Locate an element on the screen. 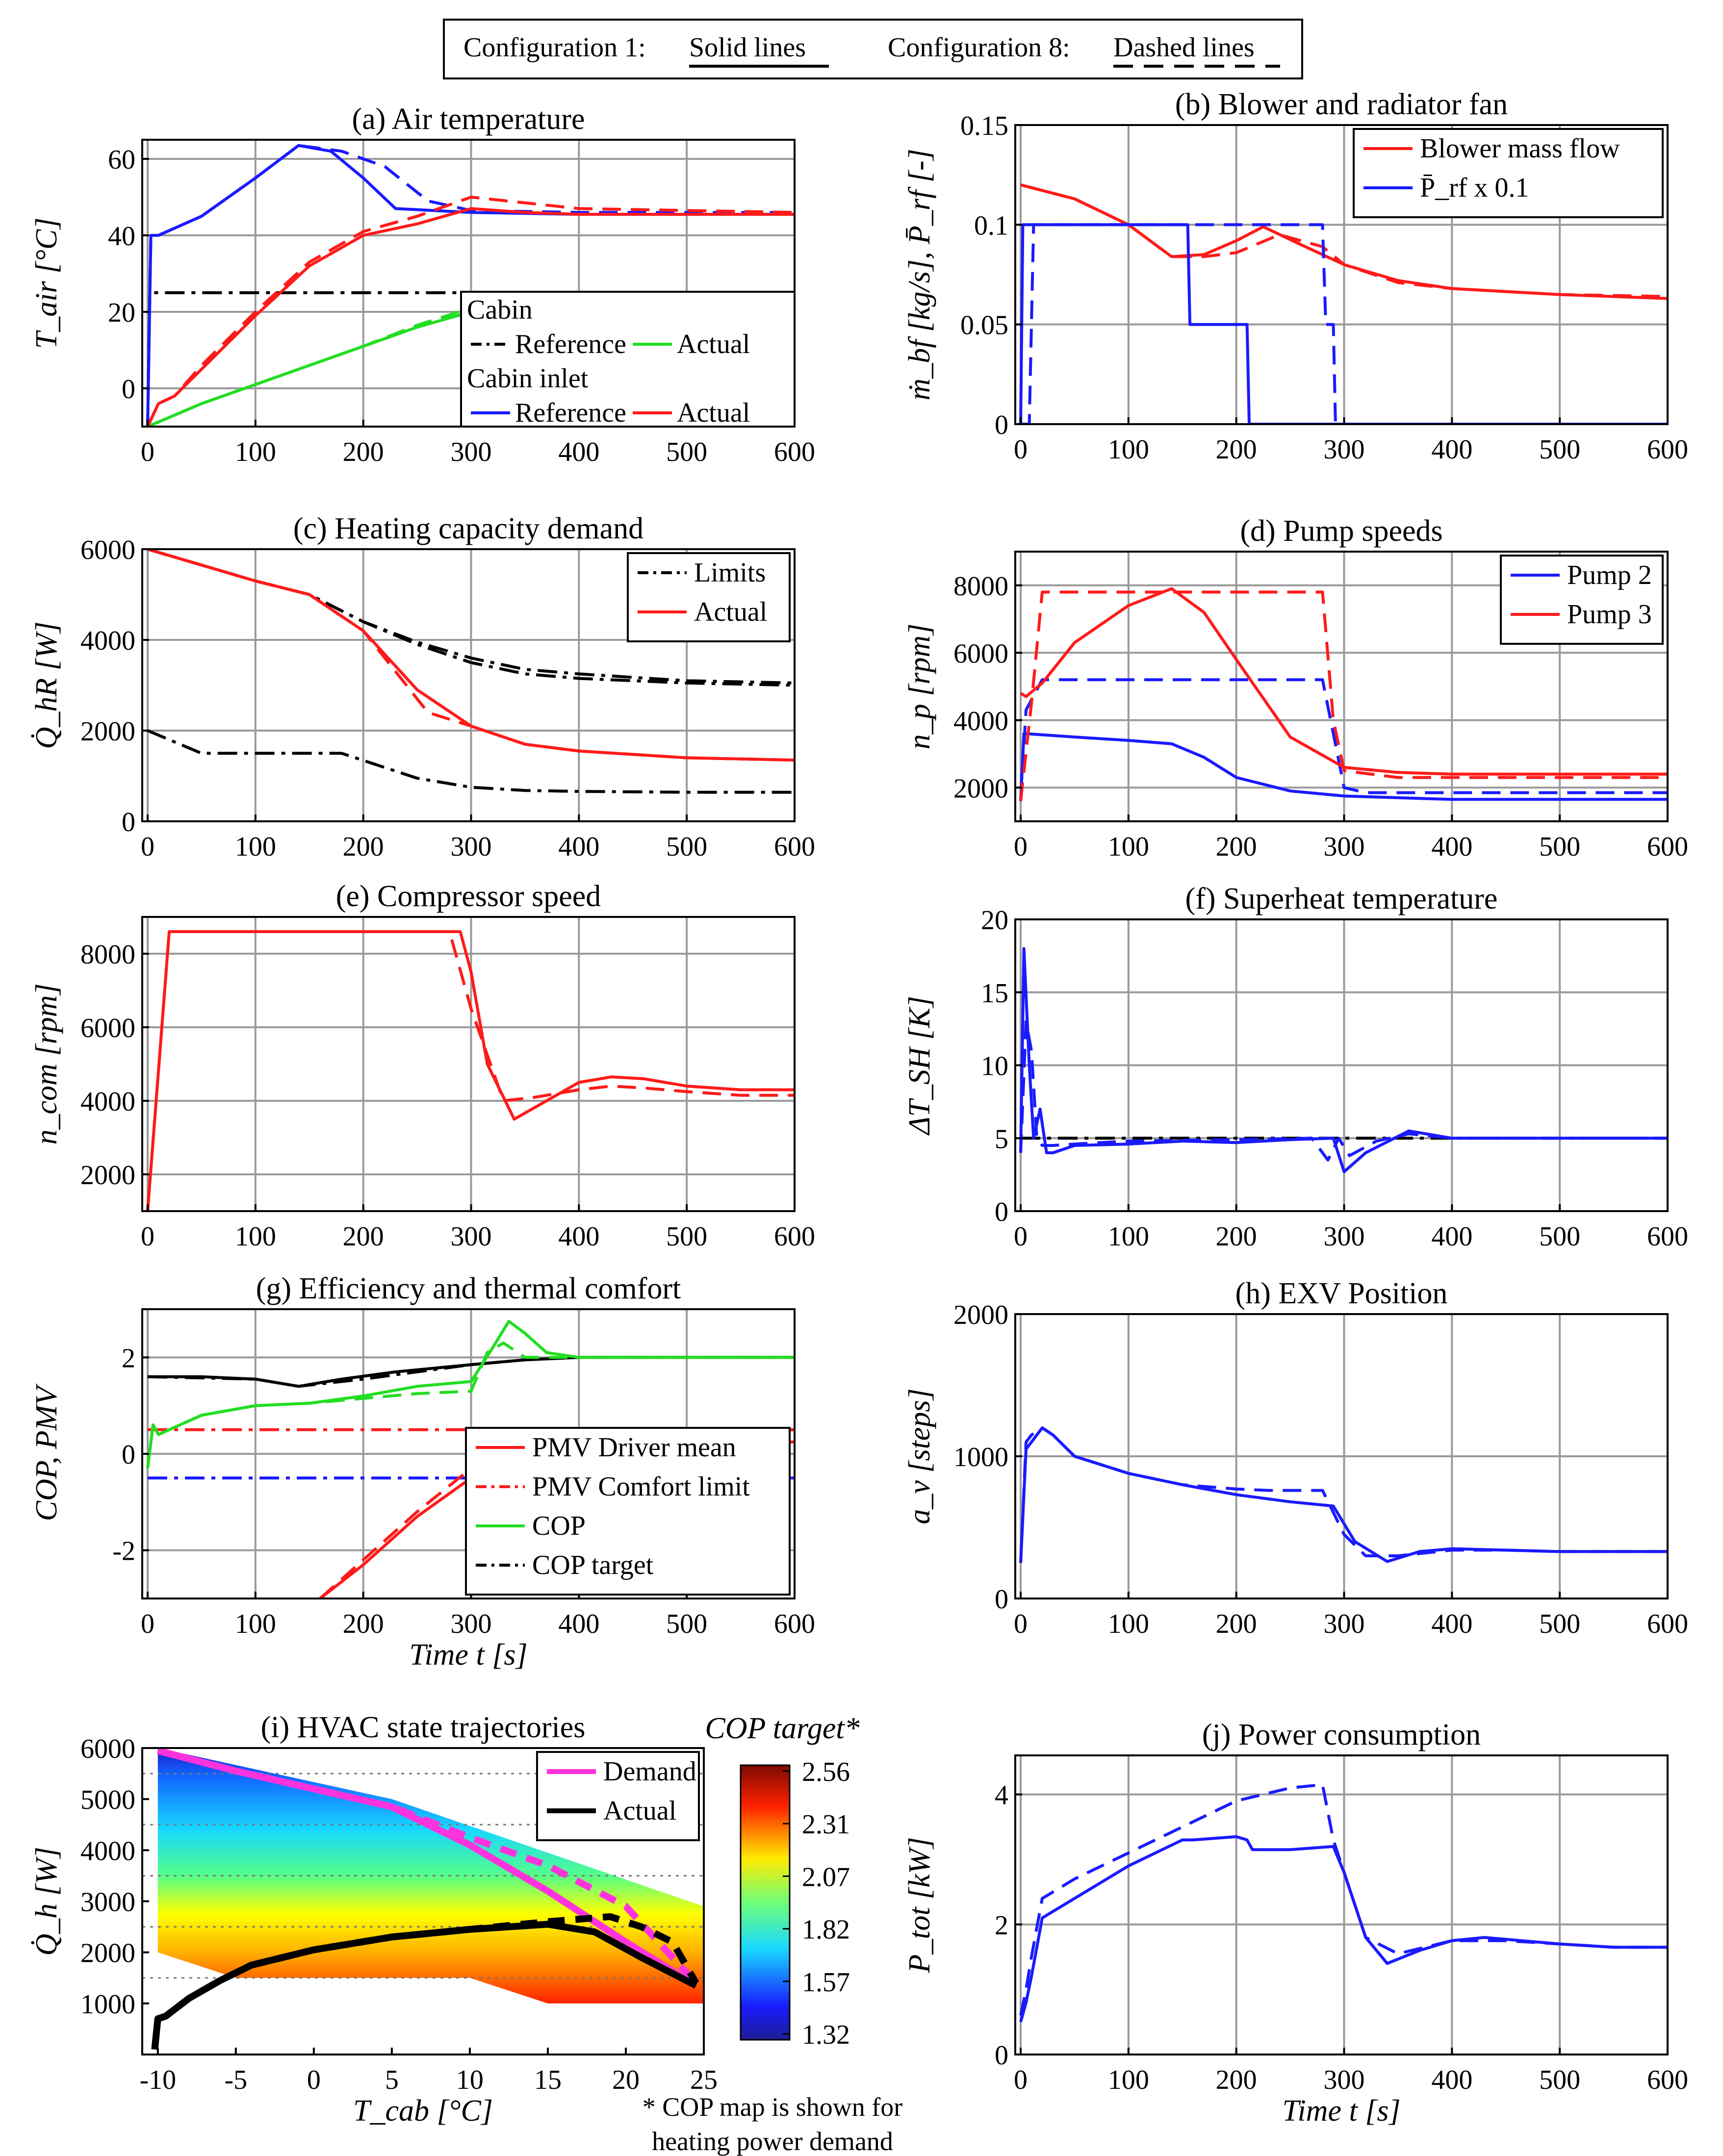 This screenshot has height=2156, width=1723. config1-style: Solid lines is located at coordinates (747, 47).